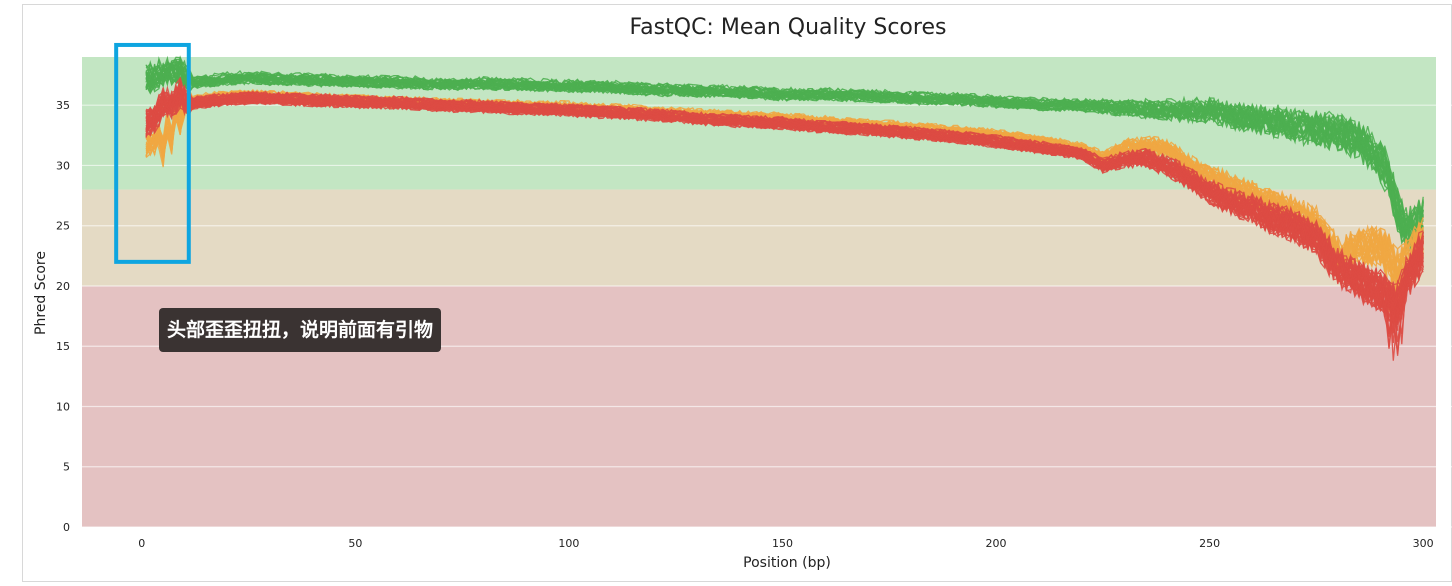 The width and height of the screenshot is (1452, 586). Describe the element at coordinates (63, 346) in the screenshot. I see `y-tick-label: 15` at that location.